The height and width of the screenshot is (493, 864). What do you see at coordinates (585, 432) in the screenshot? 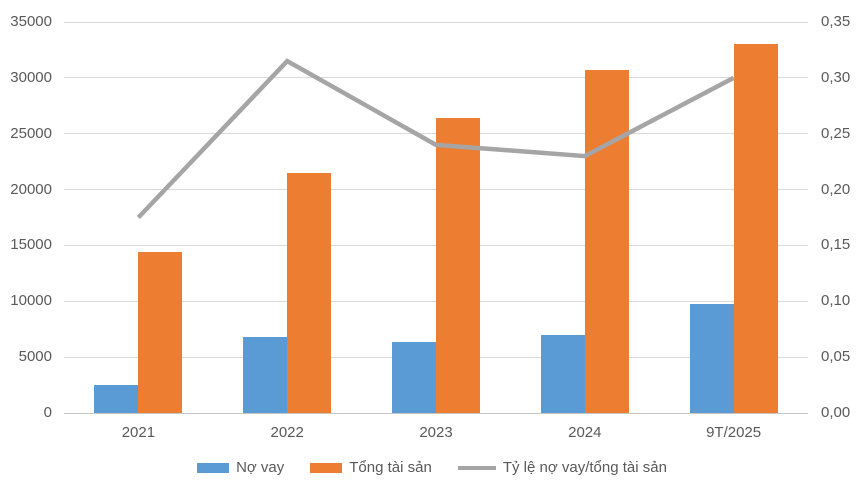
I see `category-label-2024: 2024` at bounding box center [585, 432].